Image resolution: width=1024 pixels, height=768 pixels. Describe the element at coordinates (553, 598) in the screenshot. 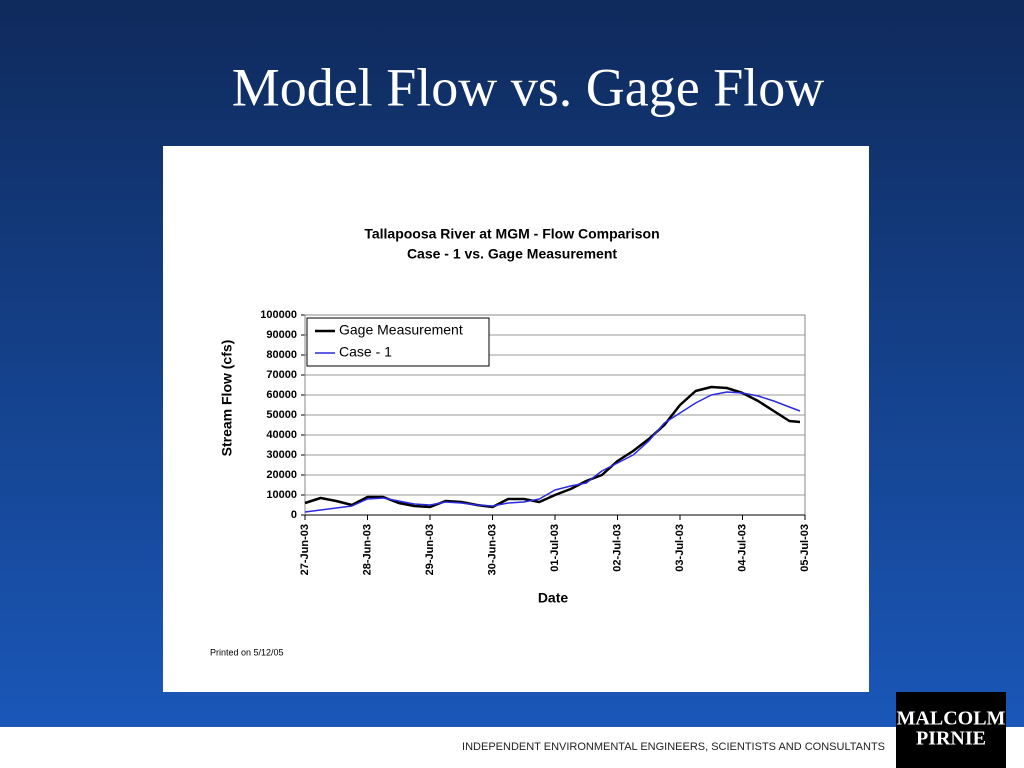

I see `x-axis-label: Date` at that location.